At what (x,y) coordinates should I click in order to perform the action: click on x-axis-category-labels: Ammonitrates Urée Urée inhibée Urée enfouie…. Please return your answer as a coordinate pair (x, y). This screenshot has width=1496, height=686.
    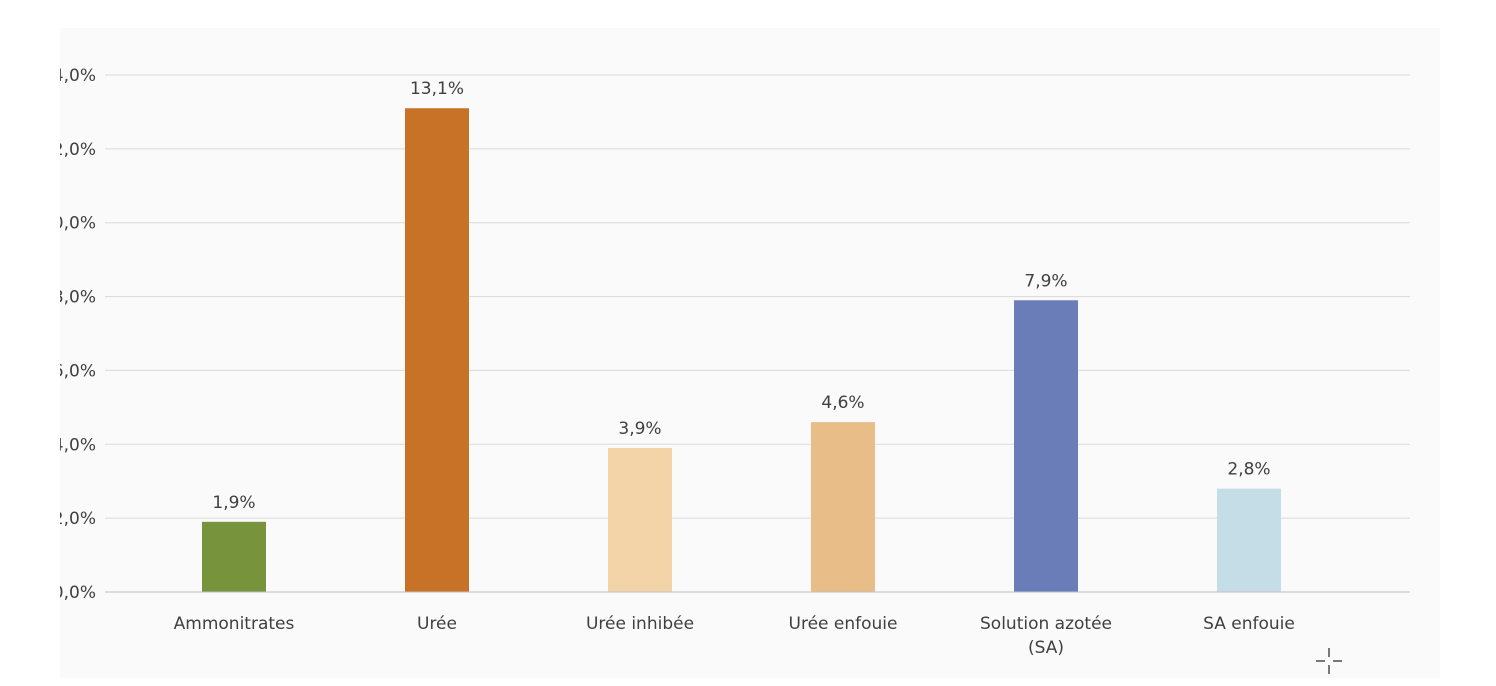
    Looking at the image, I should click on (734, 636).